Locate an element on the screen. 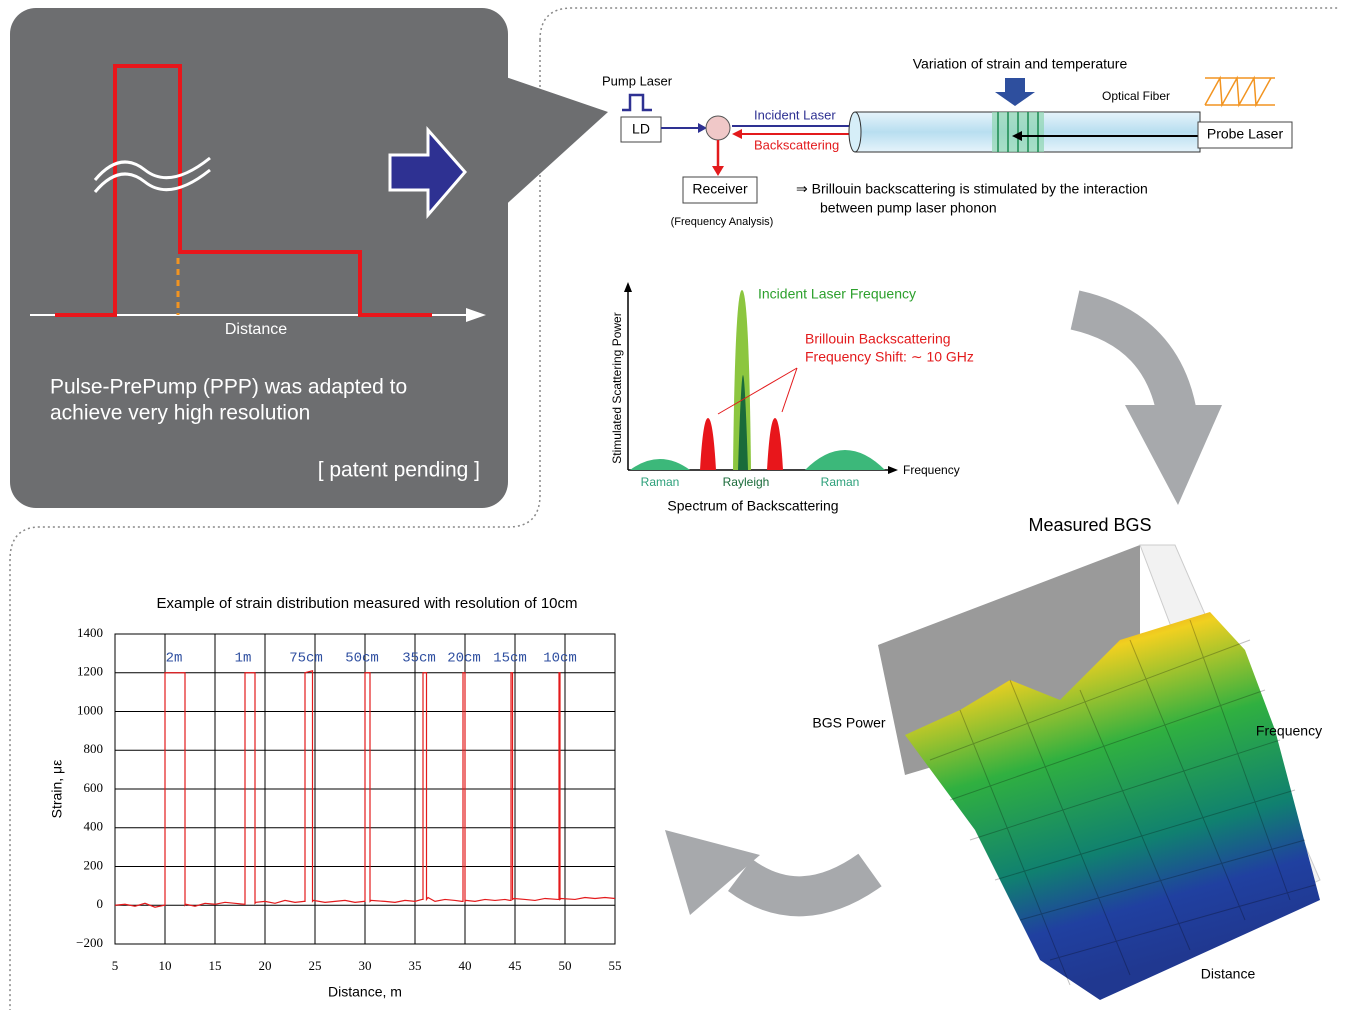 Image resolution: width=1348 pixels, height=1010 pixels. x-tick-label: 30 is located at coordinates (365, 965).